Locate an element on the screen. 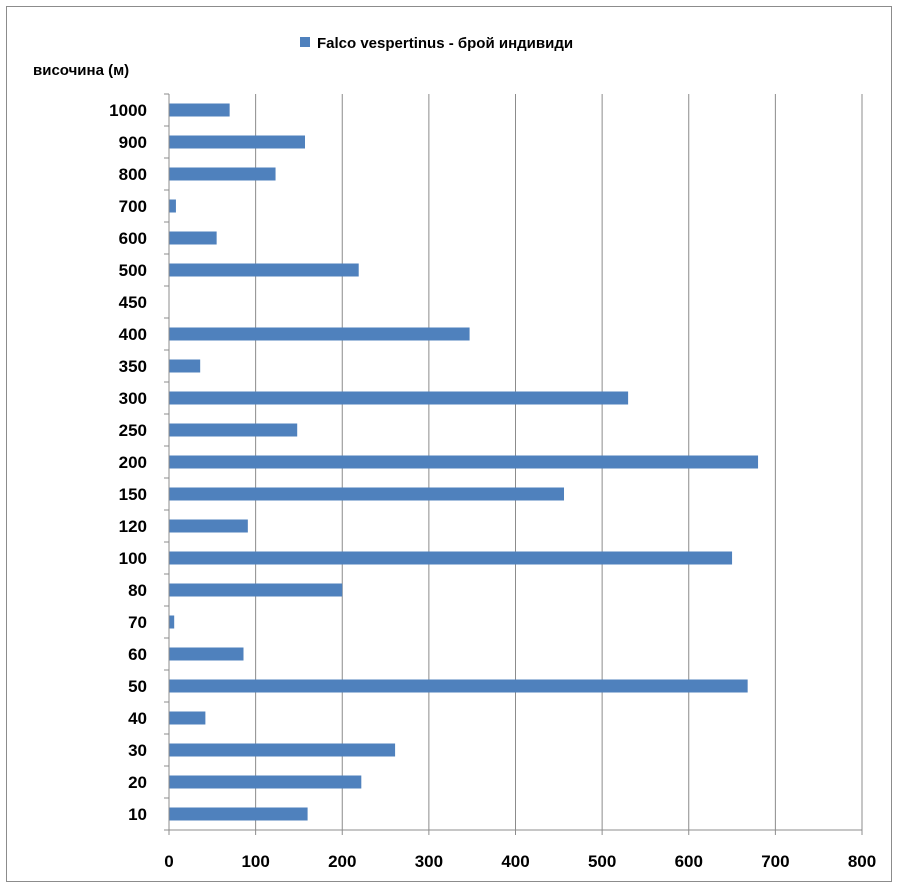  y-tick-label: 50 is located at coordinates (137, 686).